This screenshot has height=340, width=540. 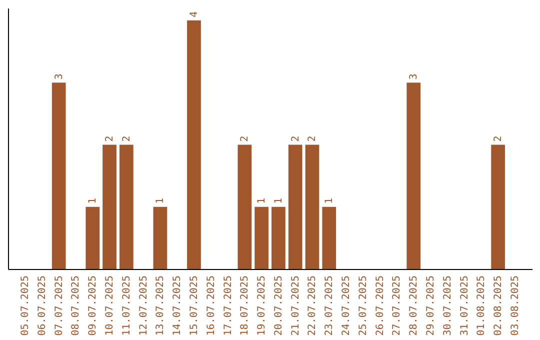 I want to click on x-tick-label: 28.07.2025, so click(x=414, y=306).